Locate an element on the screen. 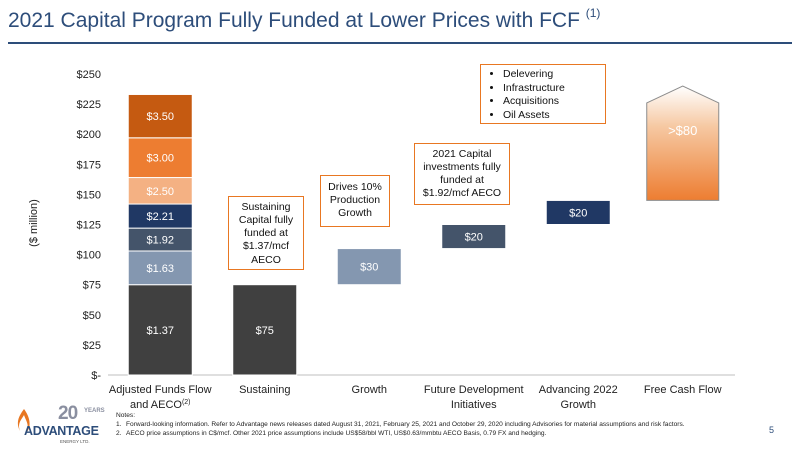 This screenshot has height=450, width=800. x-tick-label: Future Development is located at coordinates (474, 390).